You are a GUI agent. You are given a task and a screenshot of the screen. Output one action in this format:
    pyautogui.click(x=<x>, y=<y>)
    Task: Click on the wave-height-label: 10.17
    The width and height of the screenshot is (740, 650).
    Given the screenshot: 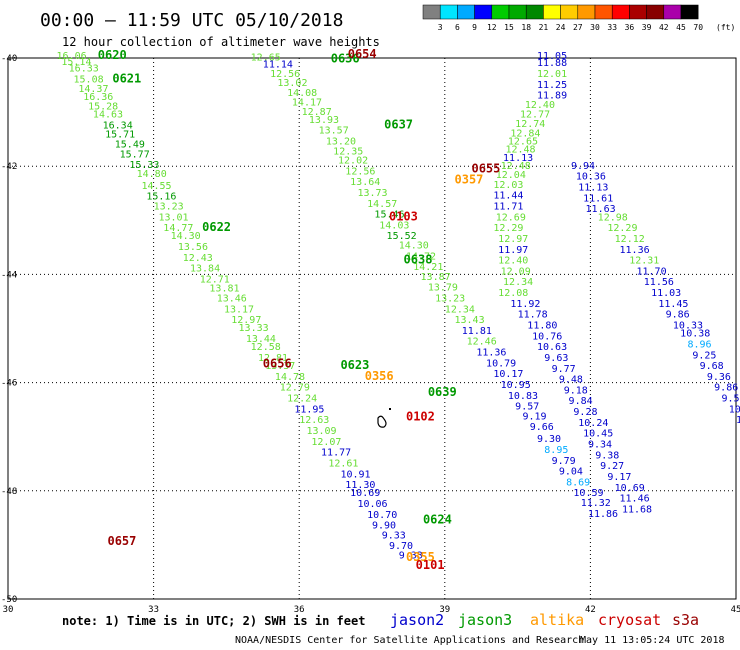 What is the action you would take?
    pyautogui.click(x=508, y=374)
    